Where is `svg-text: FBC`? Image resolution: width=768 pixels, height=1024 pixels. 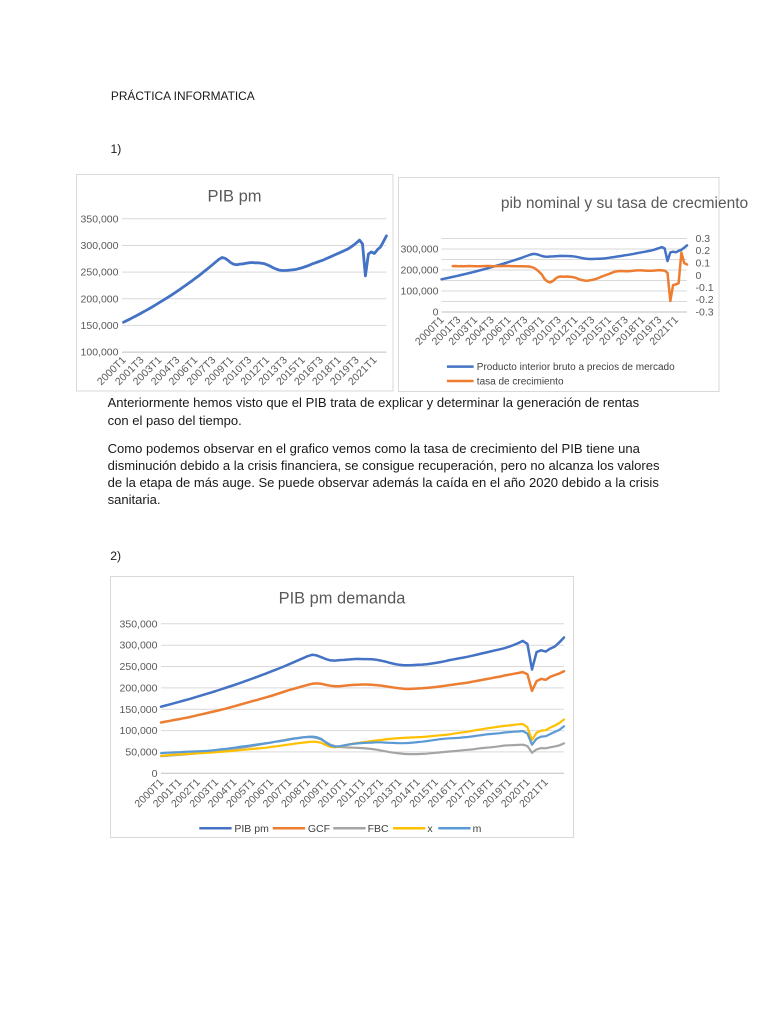
svg-text: FBC is located at coordinates (378, 829).